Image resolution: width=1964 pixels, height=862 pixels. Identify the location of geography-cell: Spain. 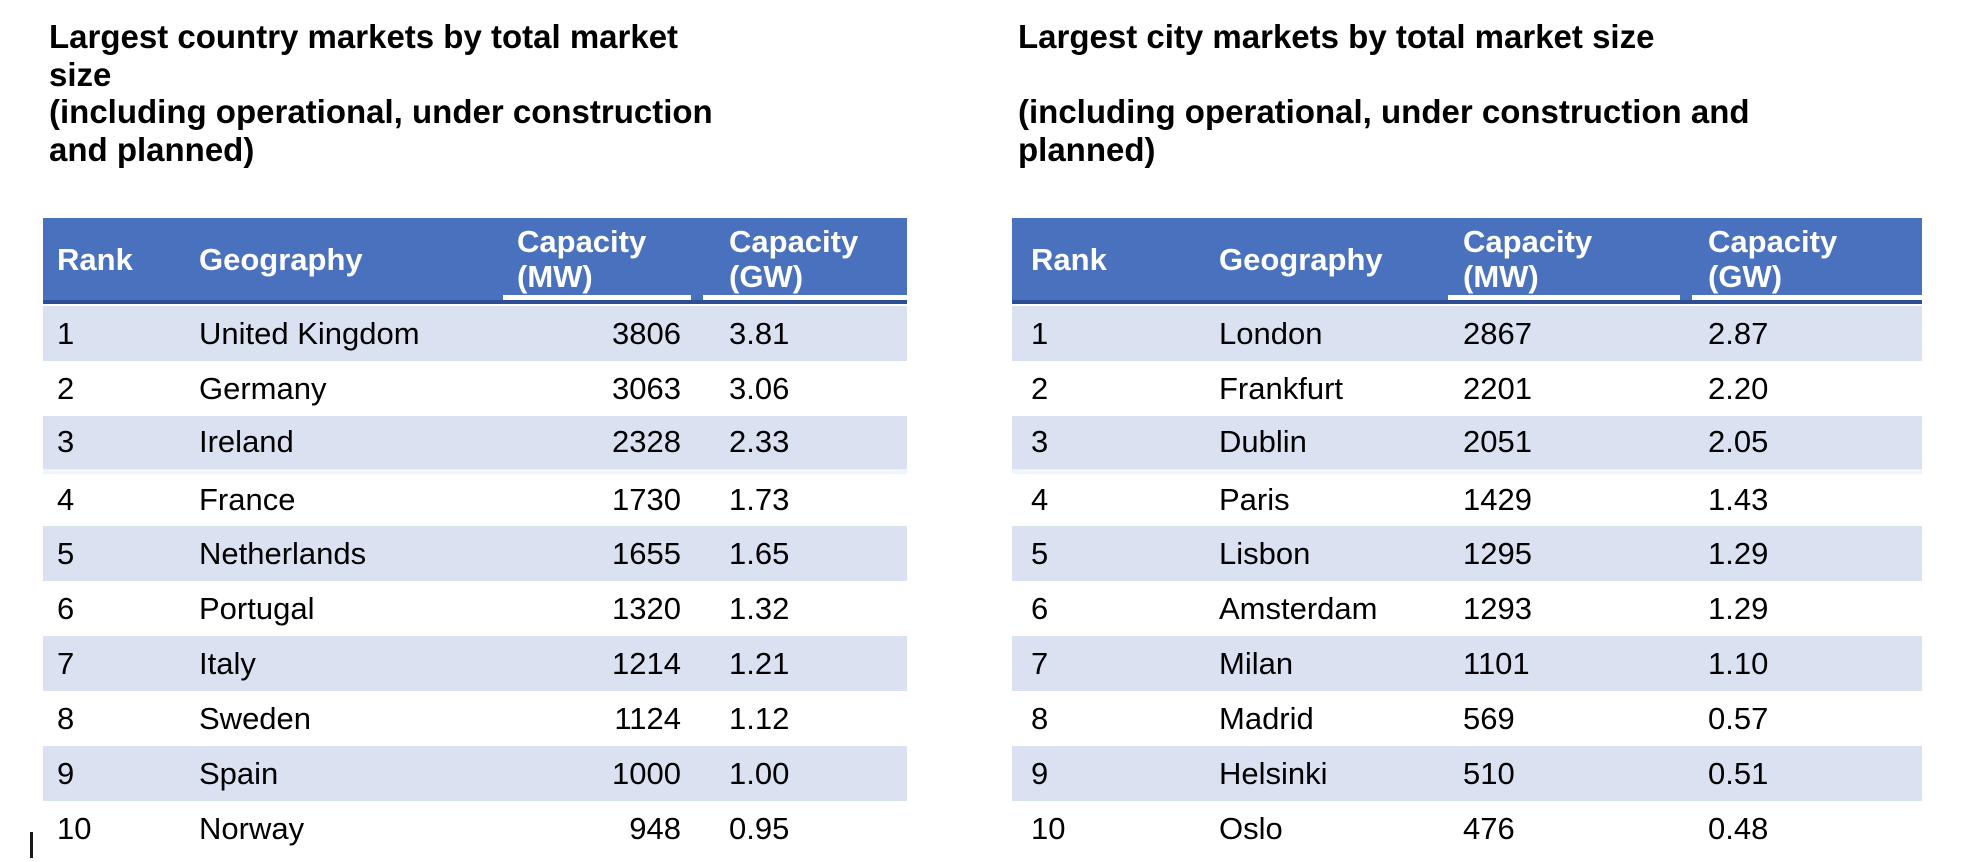
(348, 773).